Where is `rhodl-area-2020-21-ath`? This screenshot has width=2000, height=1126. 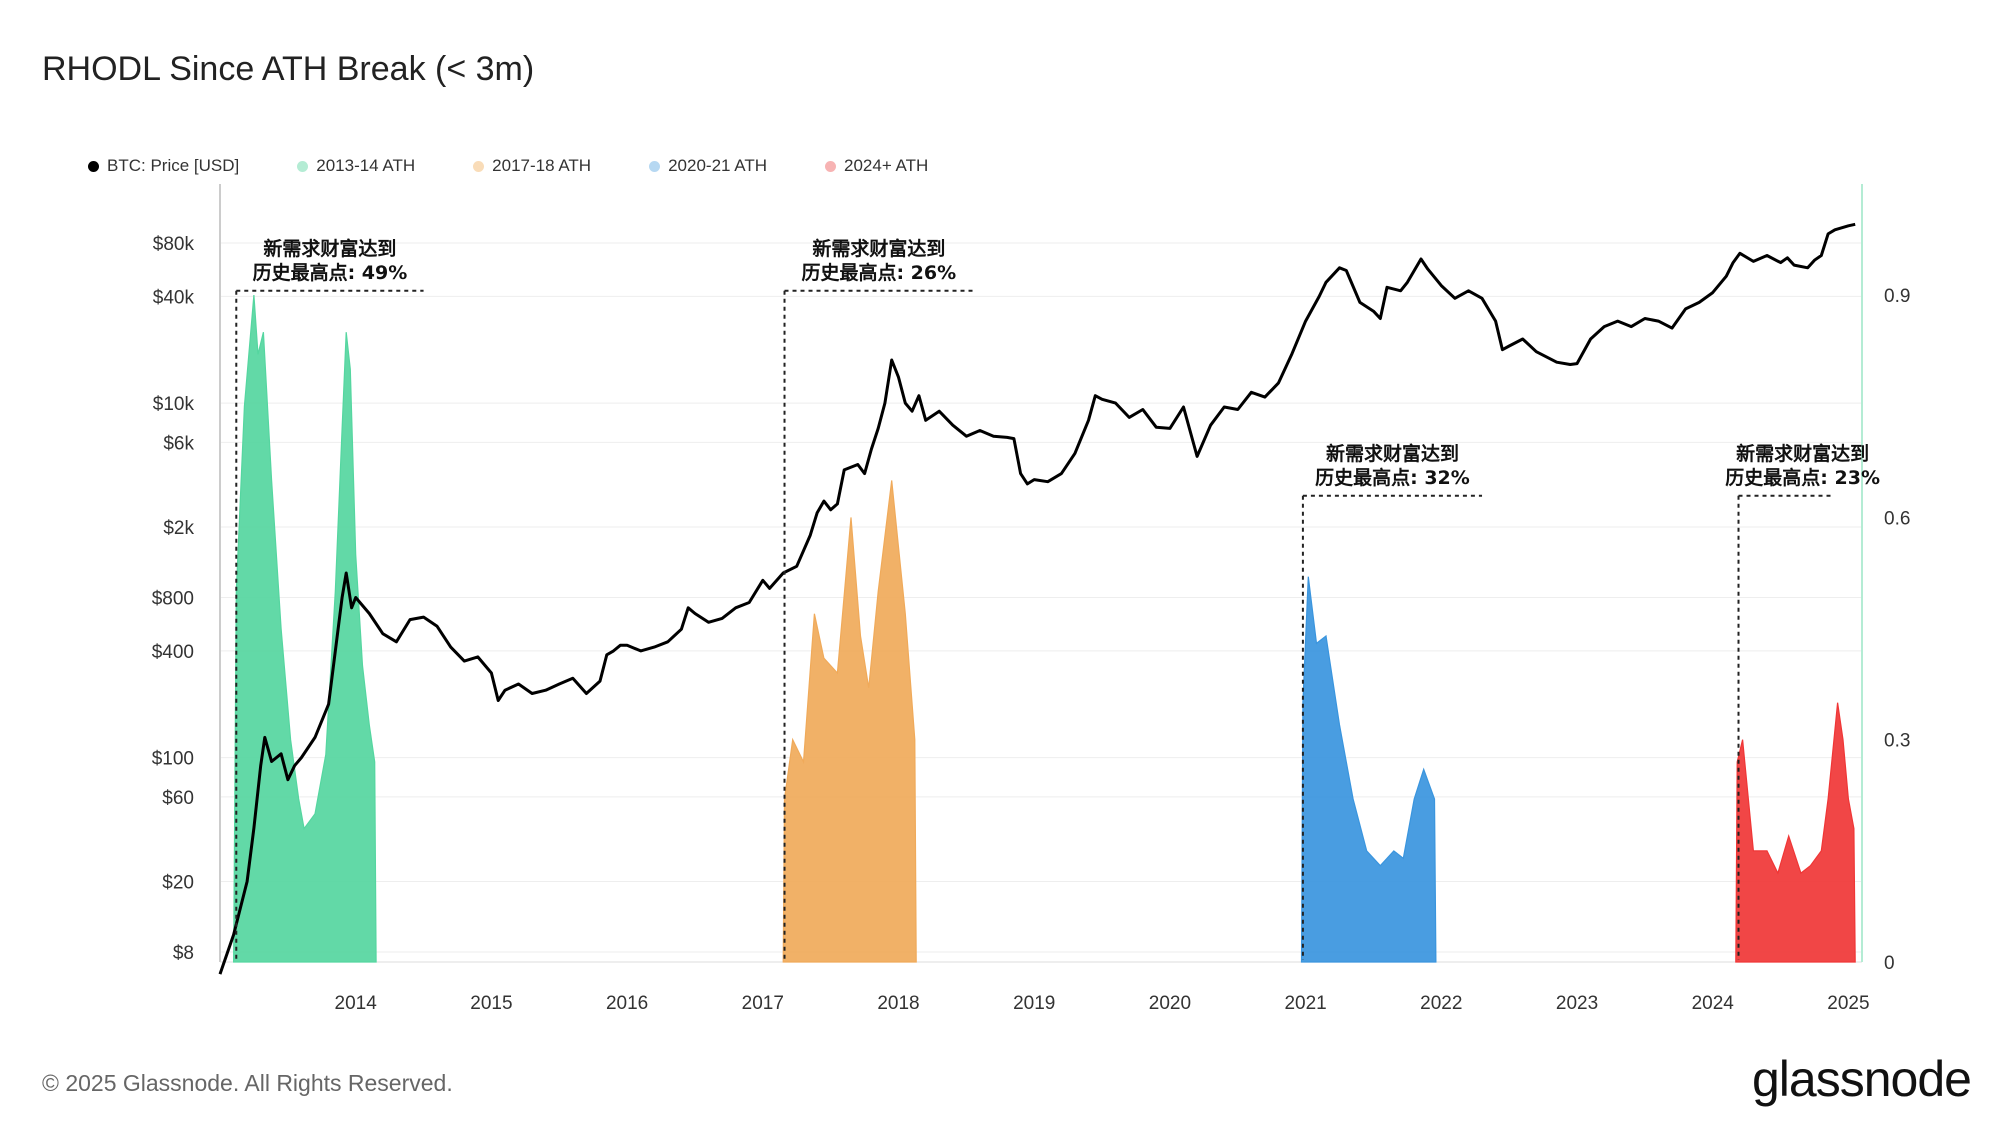 rhodl-area-2020-21-ath is located at coordinates (1368, 769).